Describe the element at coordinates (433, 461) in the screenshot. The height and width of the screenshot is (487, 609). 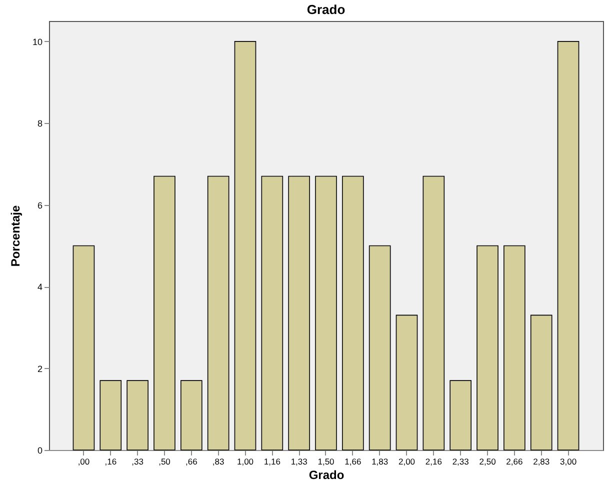
I see `x-tick-label: 2,16` at that location.